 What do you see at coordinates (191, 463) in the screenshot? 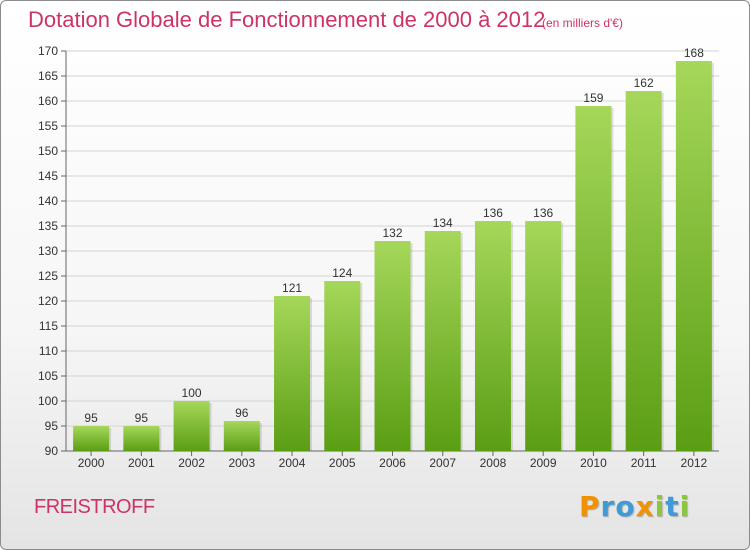
I see `x-tick-label-2002: 2002` at bounding box center [191, 463].